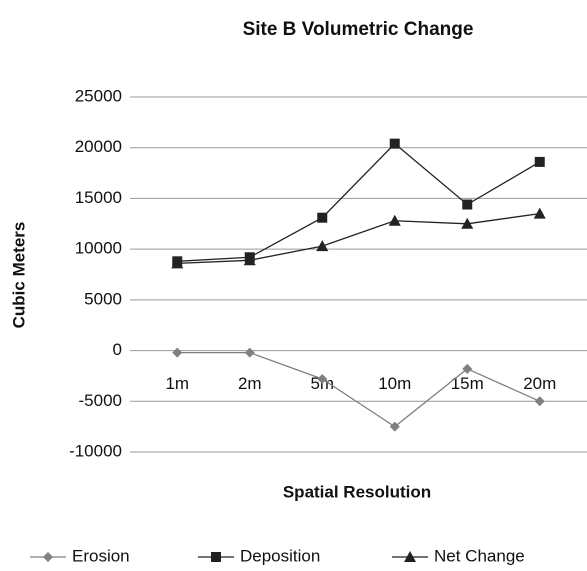 This screenshot has width=587, height=571. What do you see at coordinates (98, 248) in the screenshot?
I see `y-tick-label: 10000` at bounding box center [98, 248].